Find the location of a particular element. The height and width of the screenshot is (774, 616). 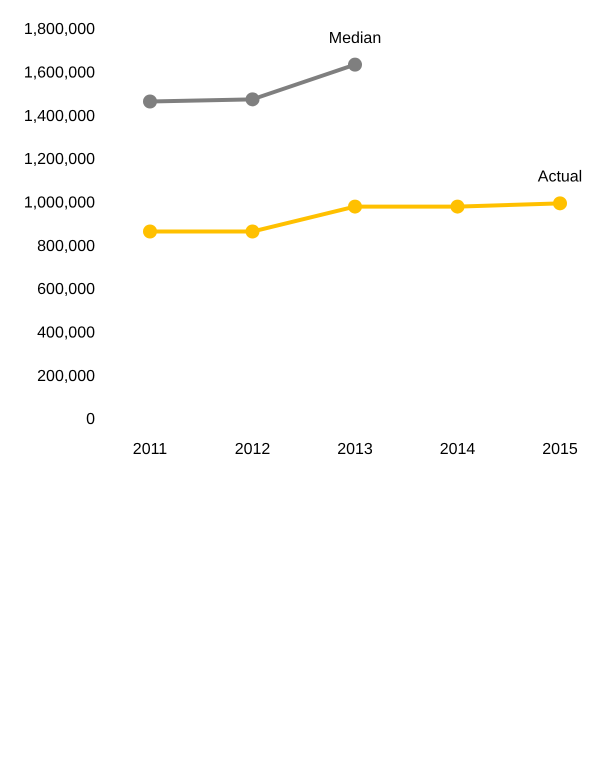

x-tick-label: 2012 is located at coordinates (252, 449).